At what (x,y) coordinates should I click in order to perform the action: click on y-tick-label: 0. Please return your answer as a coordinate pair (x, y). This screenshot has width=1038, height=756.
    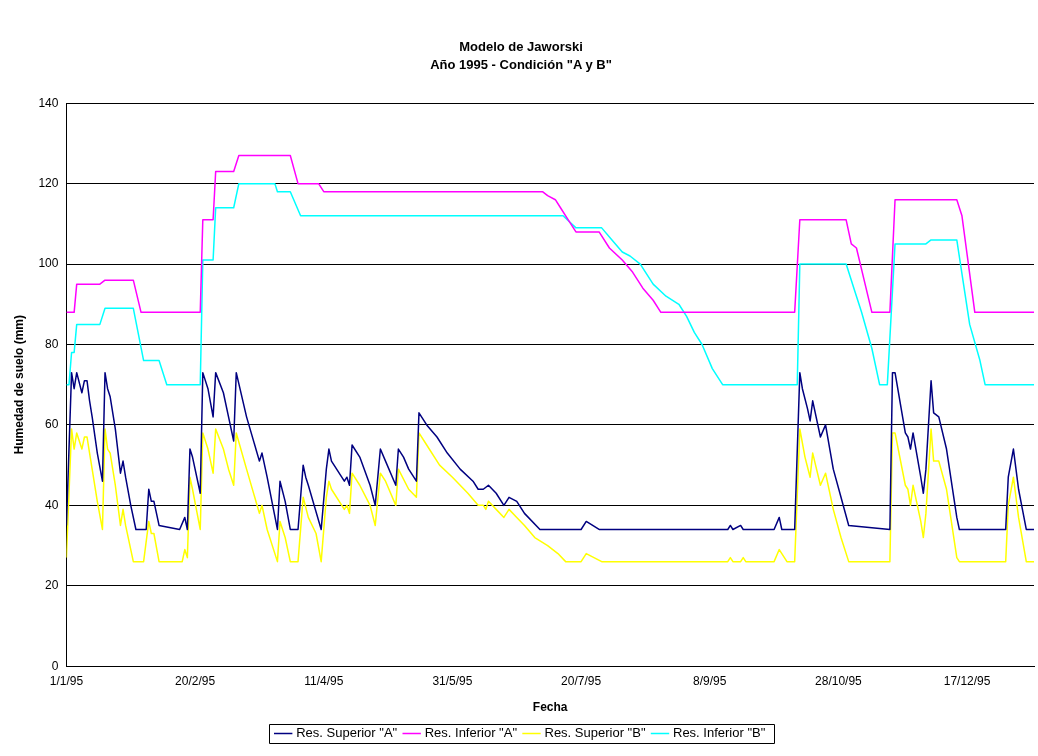
    Looking at the image, I should click on (55, 665).